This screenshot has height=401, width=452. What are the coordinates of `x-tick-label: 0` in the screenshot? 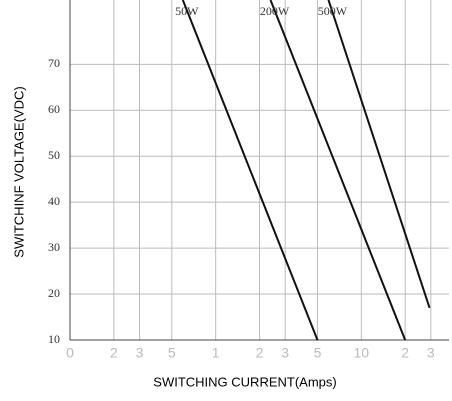 It's located at (70, 353).